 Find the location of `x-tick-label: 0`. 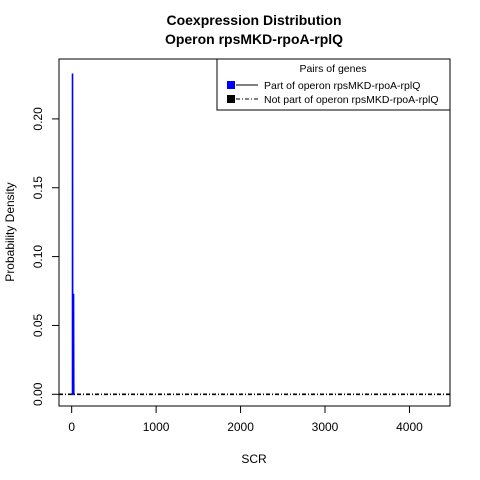

x-tick-label: 0 is located at coordinates (71, 427).